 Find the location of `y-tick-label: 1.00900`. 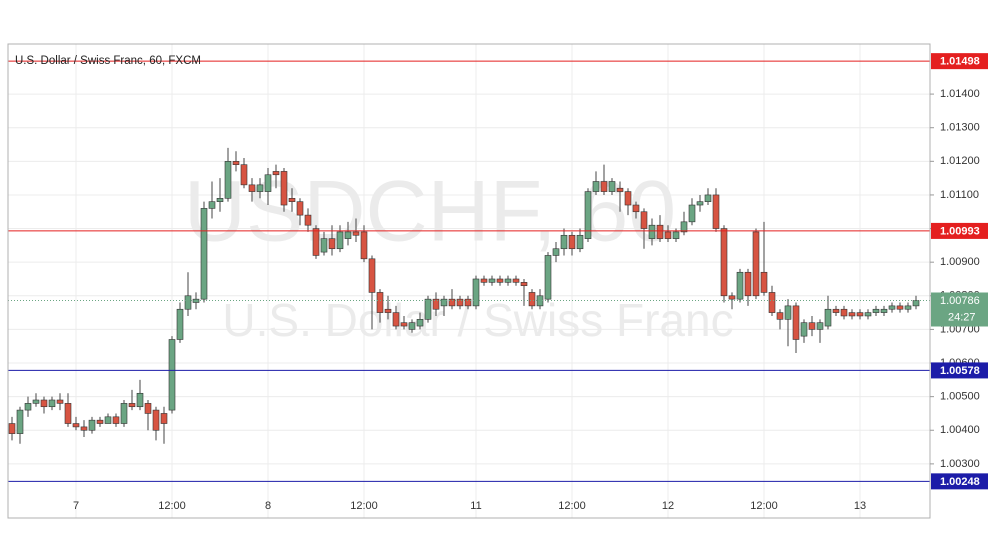

y-tick-label: 1.00900 is located at coordinates (960, 262).